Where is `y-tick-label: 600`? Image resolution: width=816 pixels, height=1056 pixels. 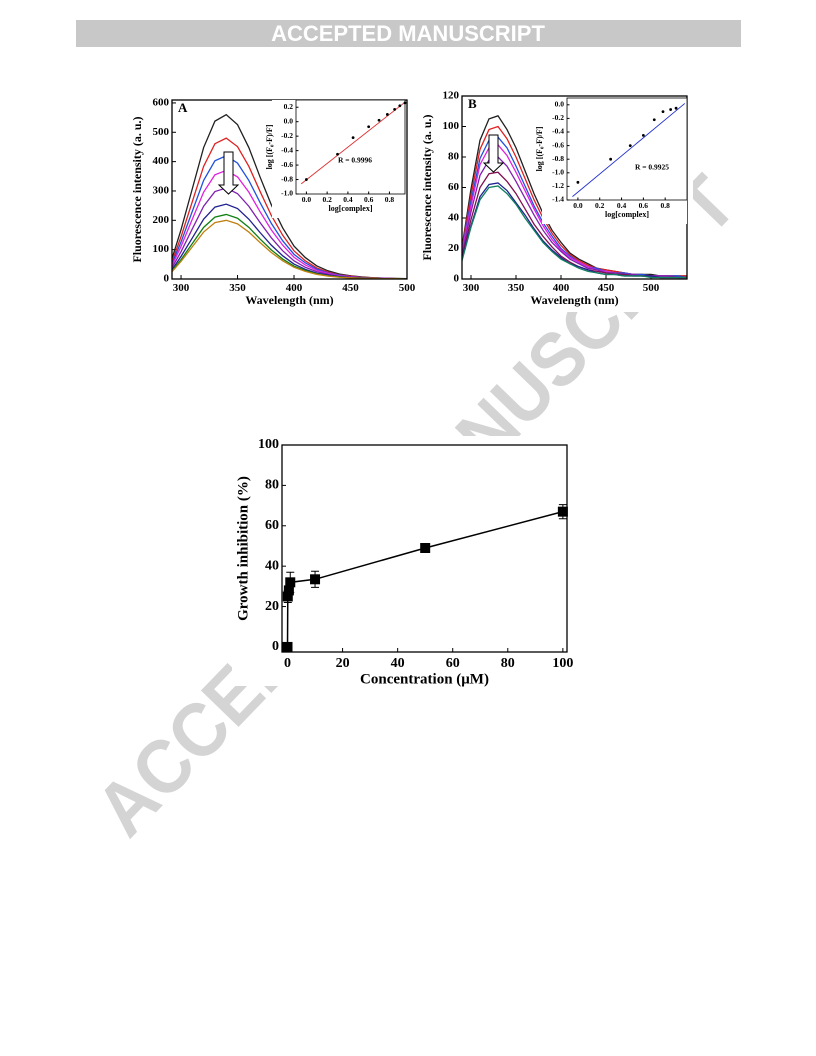
y-tick-label: 600 is located at coordinates (161, 102).